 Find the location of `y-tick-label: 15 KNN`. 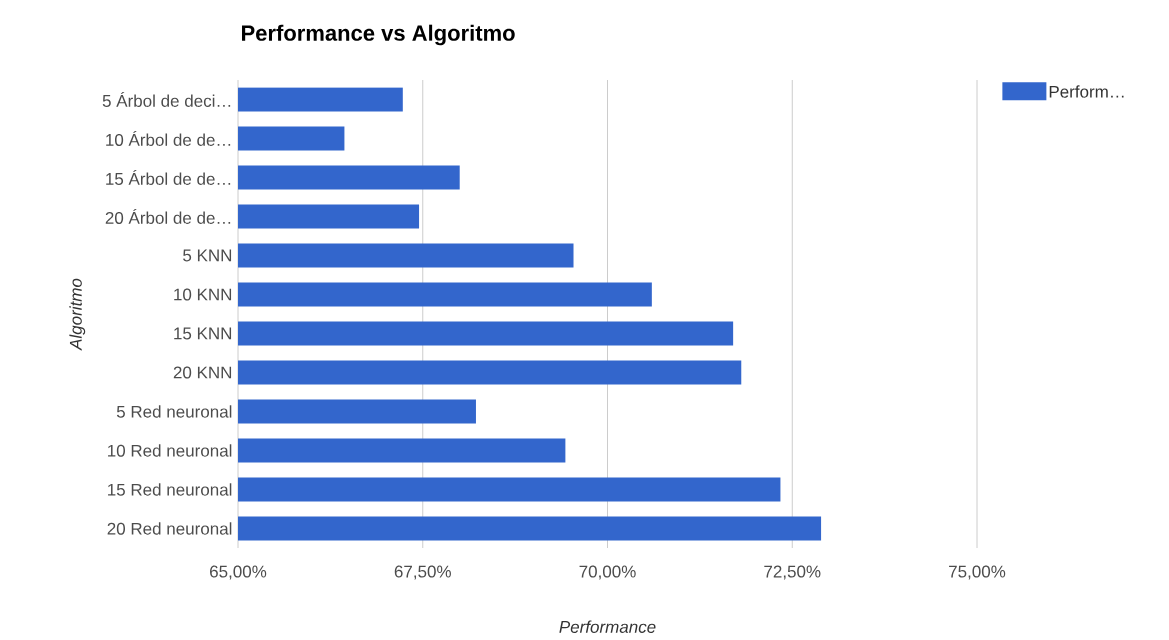

y-tick-label: 15 KNN is located at coordinates (203, 333).